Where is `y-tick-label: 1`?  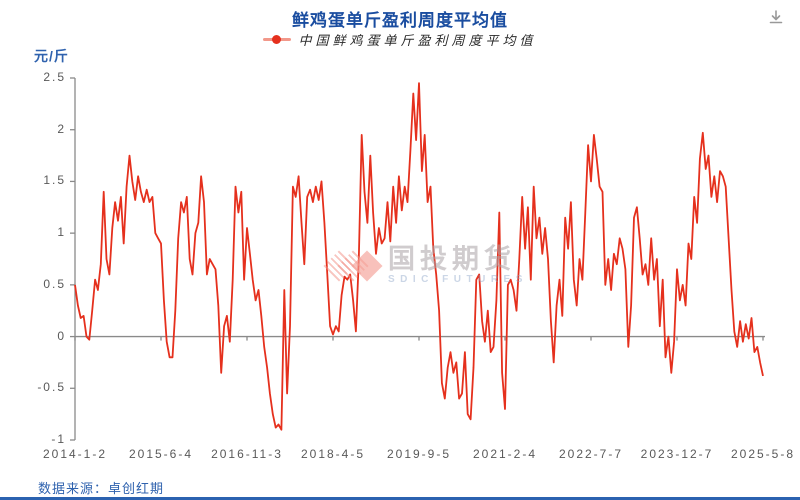
y-tick-label: 1 is located at coordinates (61, 232).